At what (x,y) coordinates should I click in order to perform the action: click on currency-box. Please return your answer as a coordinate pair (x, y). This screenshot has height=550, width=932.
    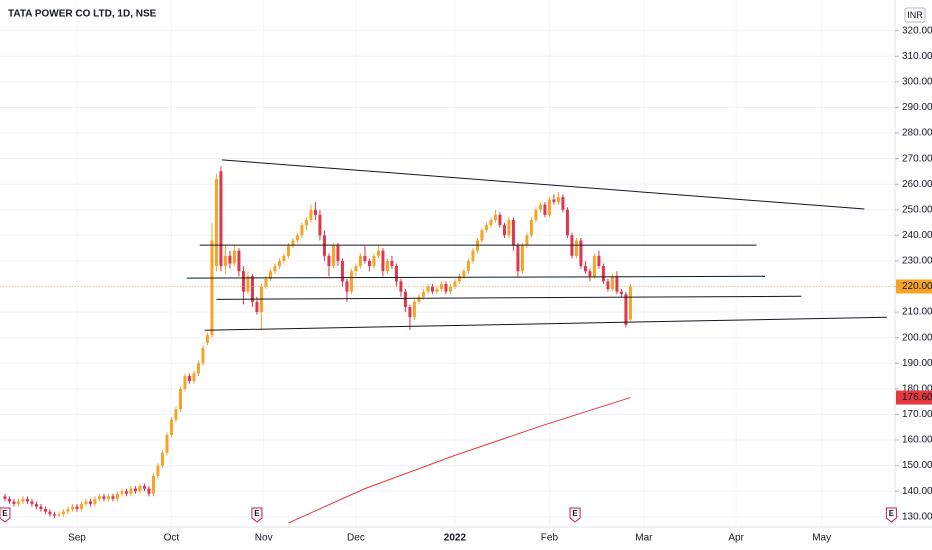
    Looking at the image, I should click on (915, 15).